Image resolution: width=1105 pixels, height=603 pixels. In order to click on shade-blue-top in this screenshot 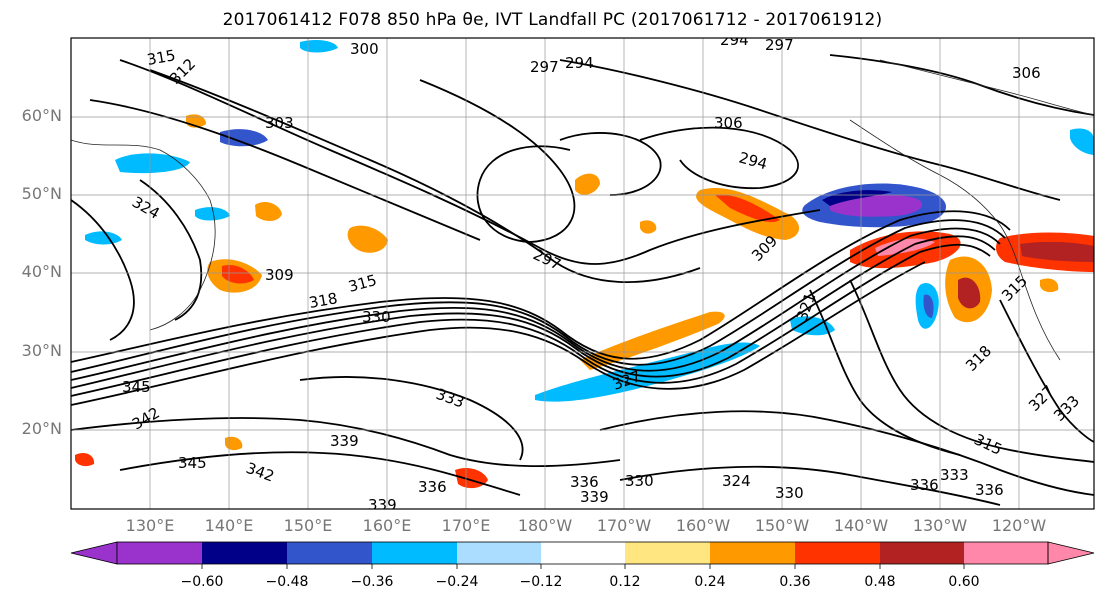, I will do `click(319, 46)`.